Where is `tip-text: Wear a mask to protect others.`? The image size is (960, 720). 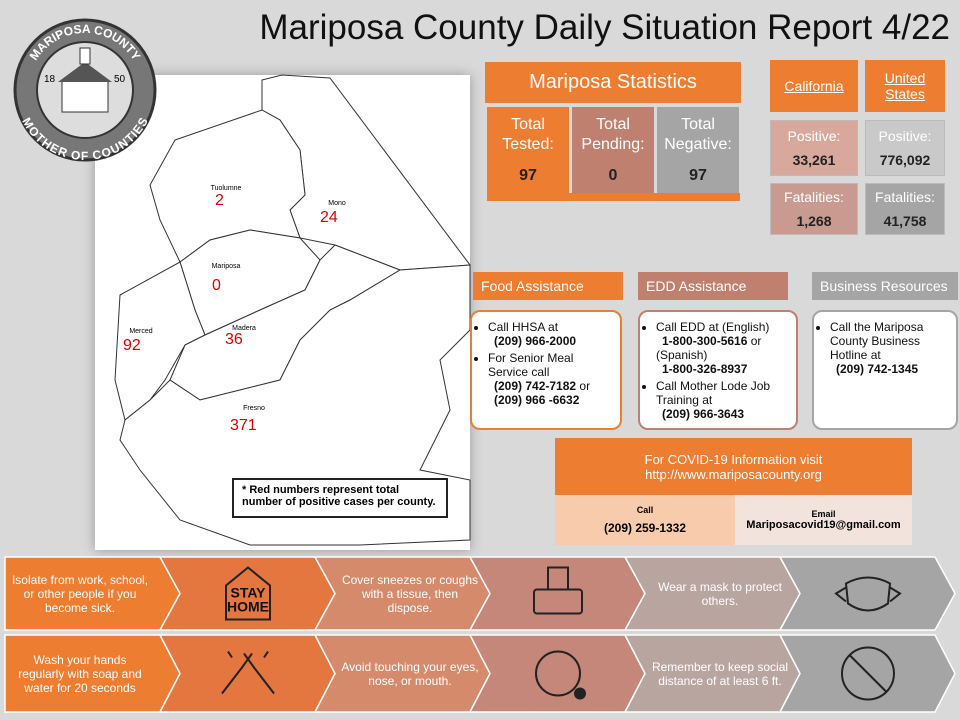 tip-text: Wear a mask to protect others. is located at coordinates (720, 593).